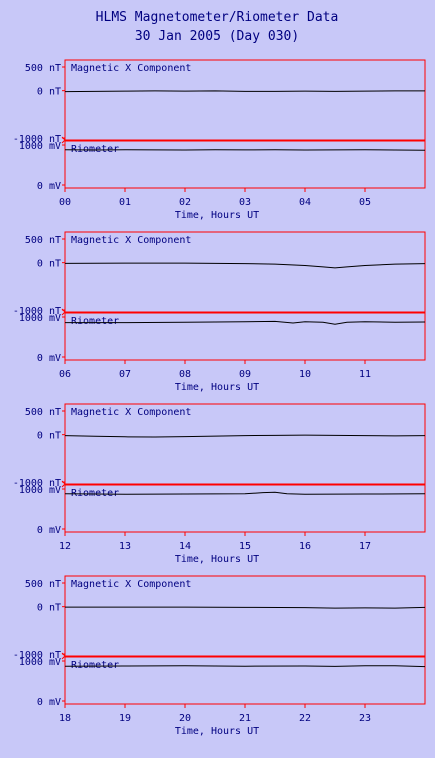 This screenshot has width=435, height=758. I want to click on x-tick-label: 05, so click(365, 202).